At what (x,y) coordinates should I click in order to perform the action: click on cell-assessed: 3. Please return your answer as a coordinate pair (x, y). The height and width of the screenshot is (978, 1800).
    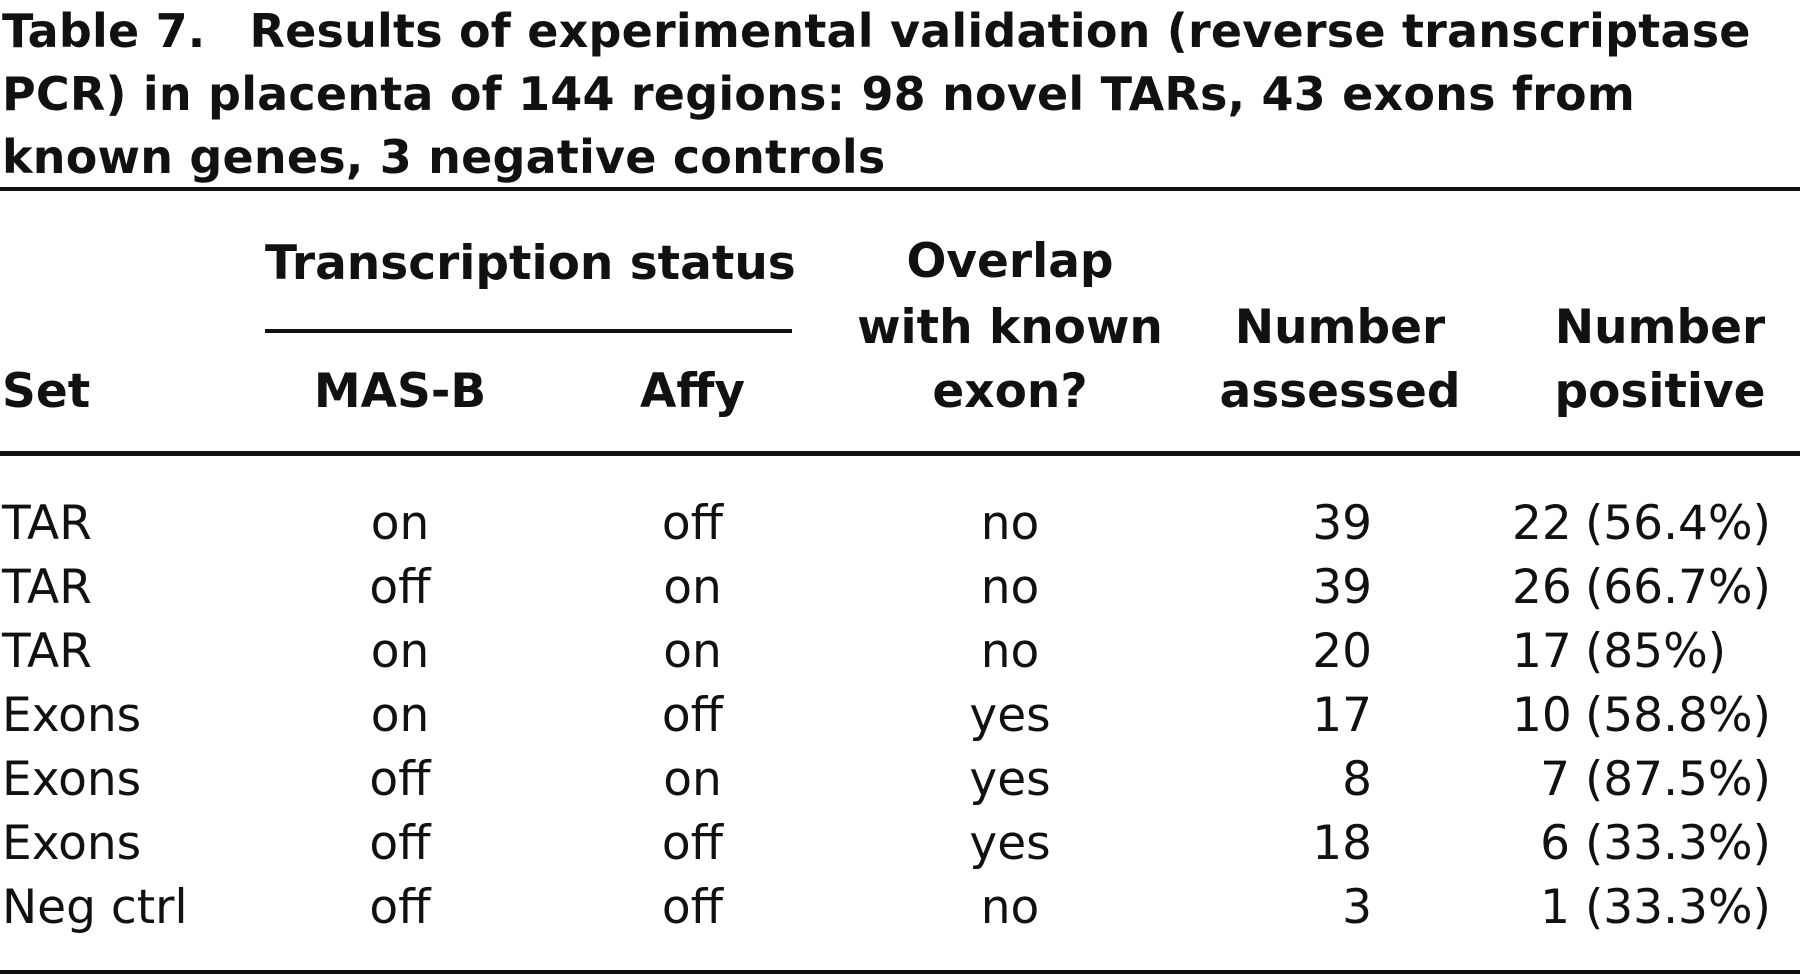
    Looking at the image, I should click on (1357, 907).